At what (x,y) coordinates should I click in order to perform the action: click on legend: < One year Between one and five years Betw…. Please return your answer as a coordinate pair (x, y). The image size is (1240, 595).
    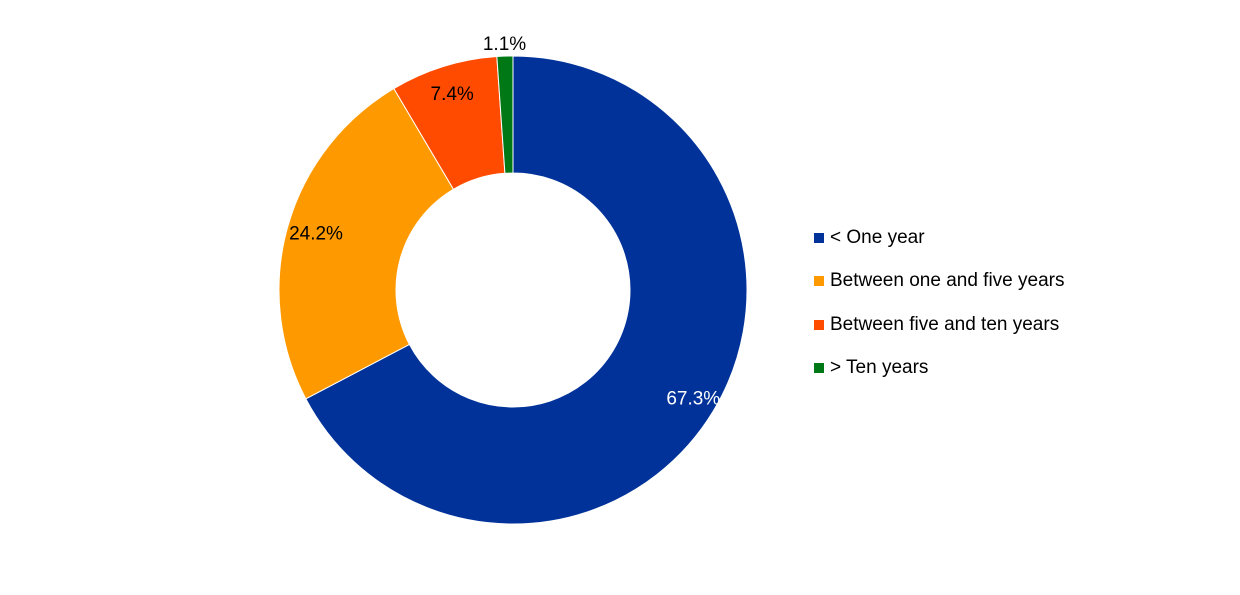
    Looking at the image, I should click on (939, 303).